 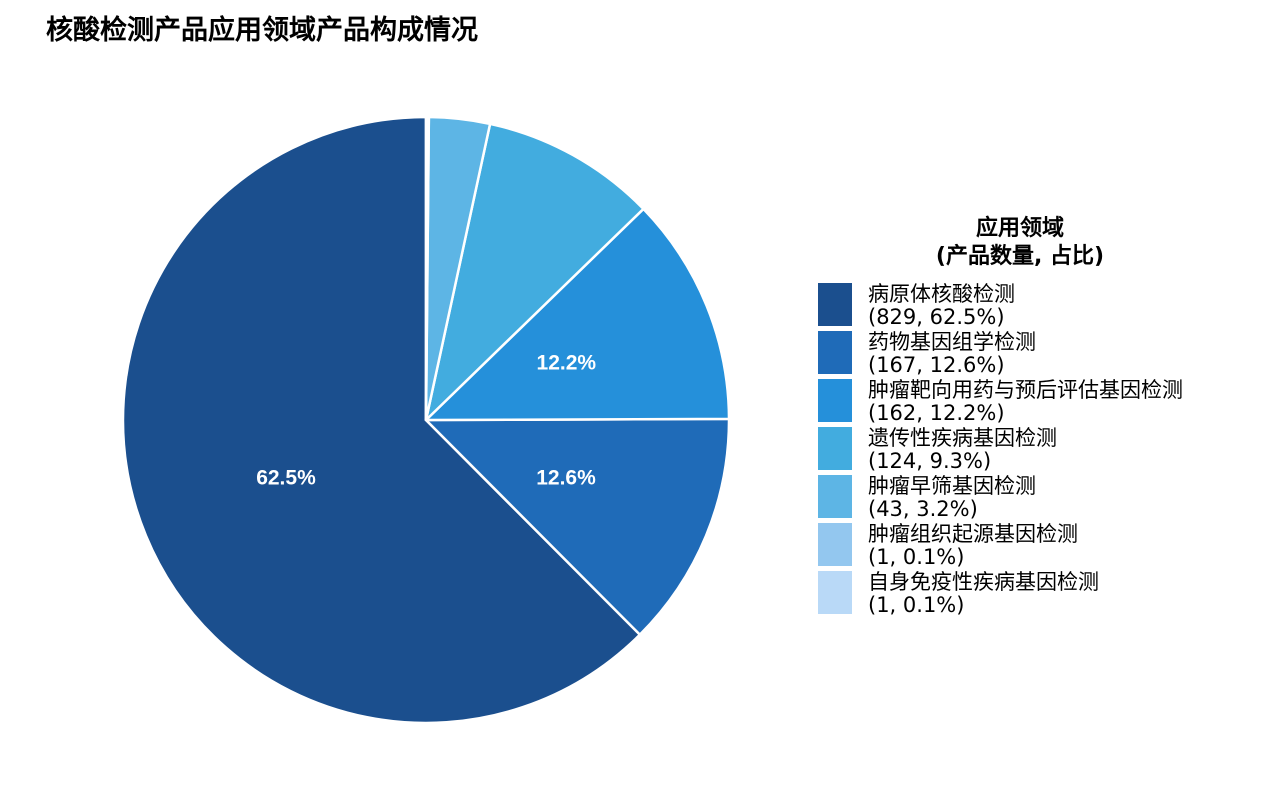 I want to click on legend-detail: (124, 9.3%), so click(x=930, y=461).